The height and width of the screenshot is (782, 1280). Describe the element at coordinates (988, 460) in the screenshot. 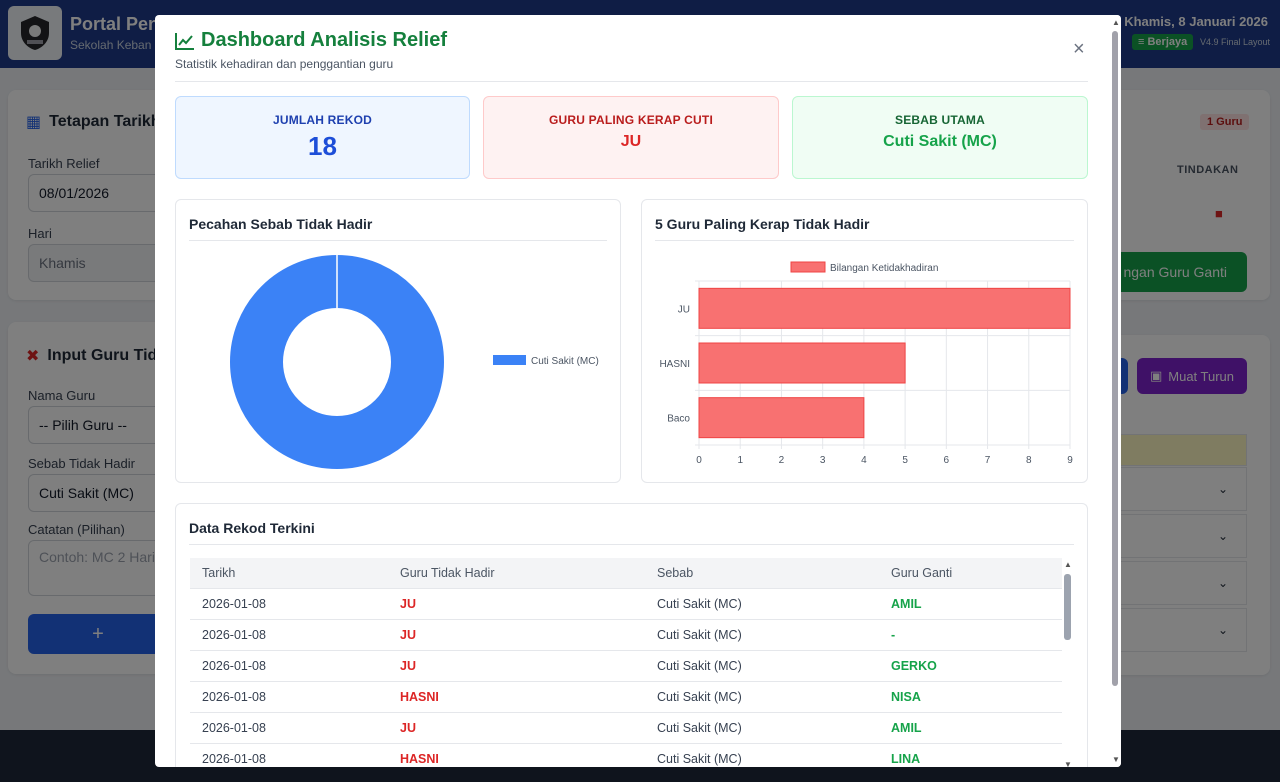

I see `x-tick-label: 7` at that location.